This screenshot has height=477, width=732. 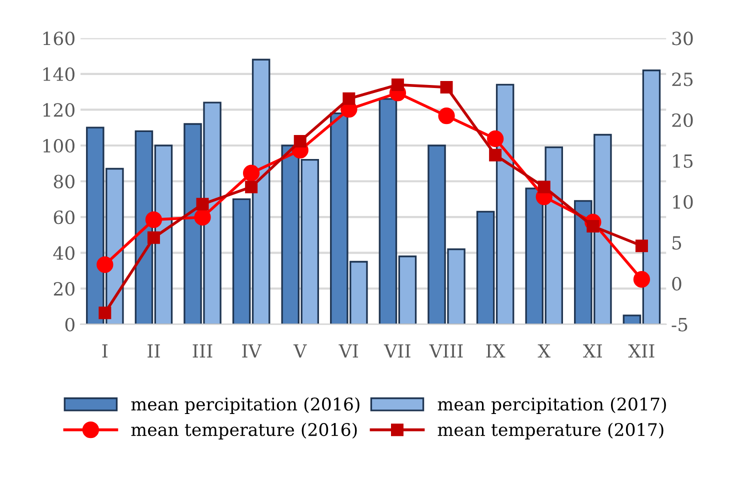 I want to click on y-tick-label: 100, so click(x=58, y=145).